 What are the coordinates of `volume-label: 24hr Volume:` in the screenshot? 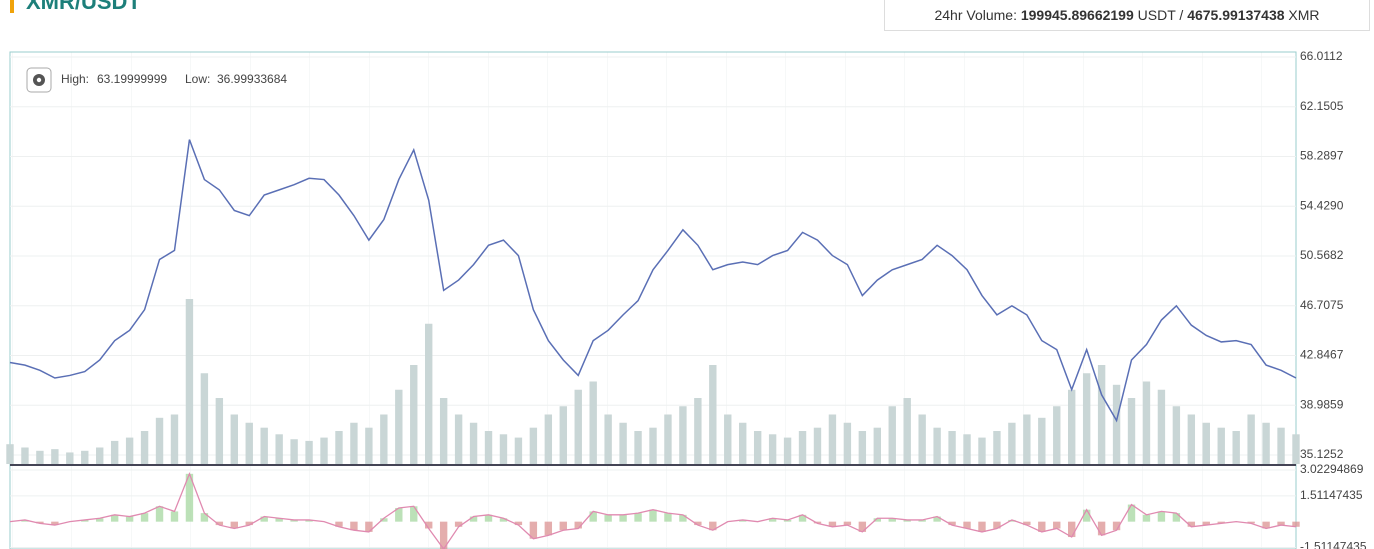 It's located at (975, 15).